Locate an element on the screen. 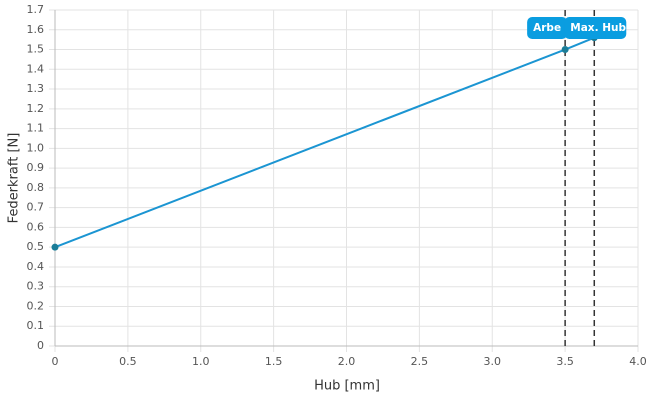  y-tick-label: 1.0 is located at coordinates (36, 147).